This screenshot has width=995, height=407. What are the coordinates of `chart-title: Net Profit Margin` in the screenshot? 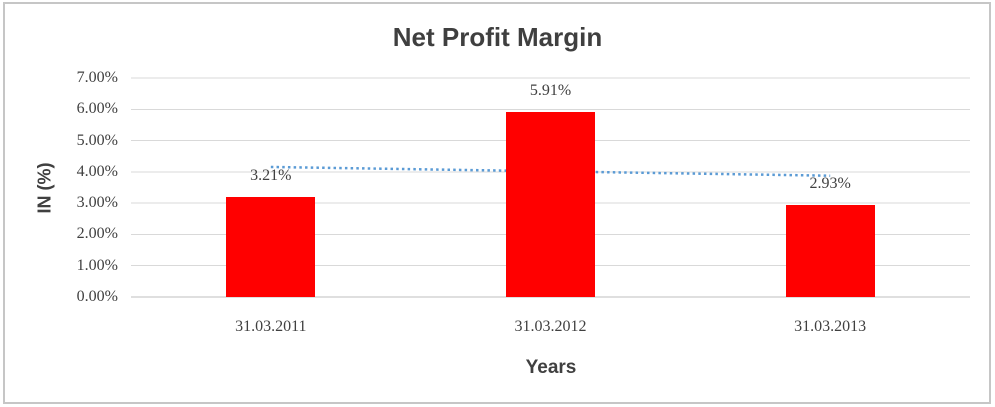 It's located at (497, 37).